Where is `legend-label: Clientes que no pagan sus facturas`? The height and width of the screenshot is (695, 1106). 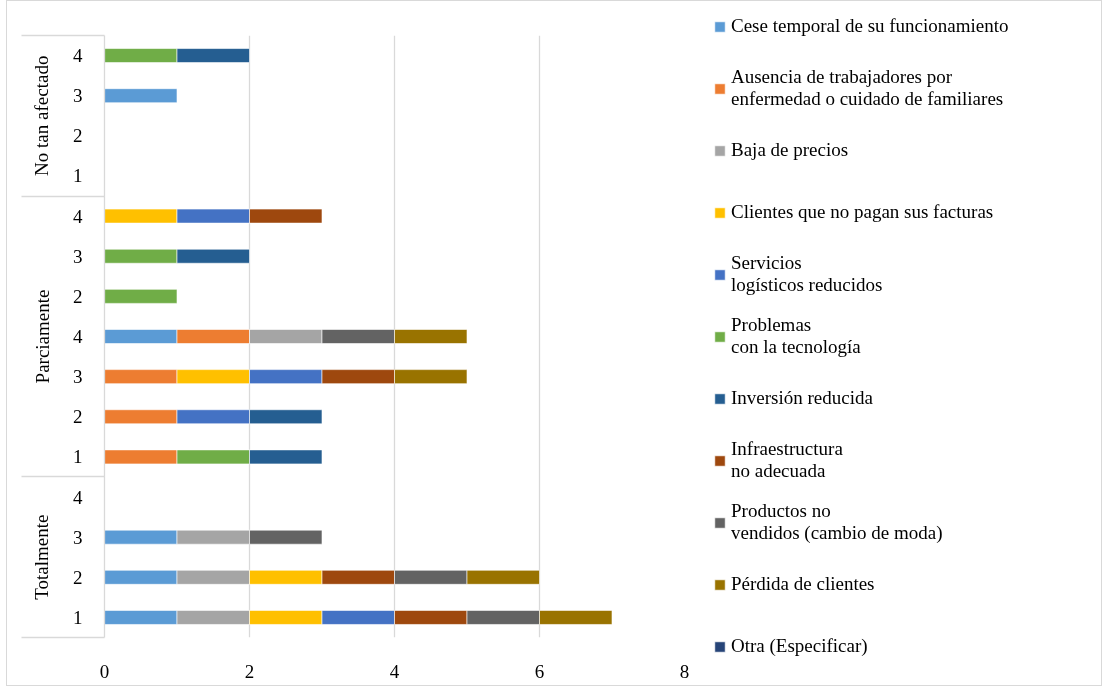
legend-label: Clientes que no pagan sus facturas is located at coordinates (862, 212).